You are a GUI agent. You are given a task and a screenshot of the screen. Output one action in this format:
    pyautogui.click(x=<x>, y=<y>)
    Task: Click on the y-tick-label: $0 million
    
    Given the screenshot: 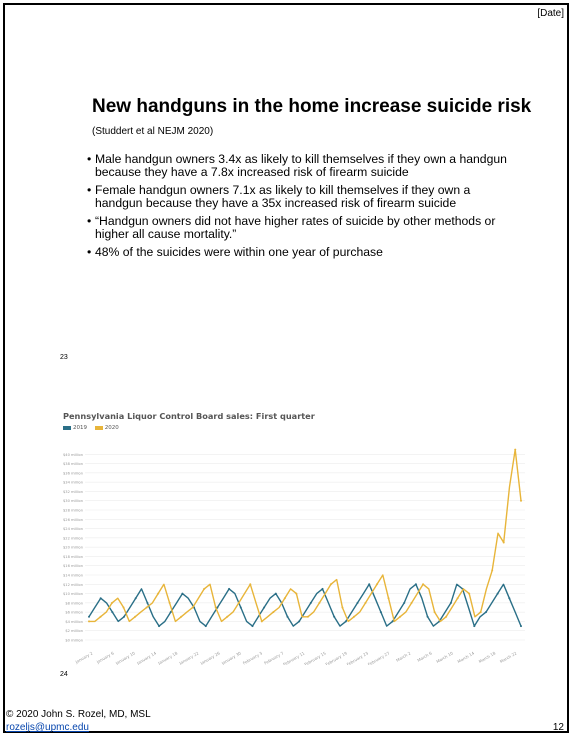 What is the action you would take?
    pyautogui.click(x=74, y=641)
    